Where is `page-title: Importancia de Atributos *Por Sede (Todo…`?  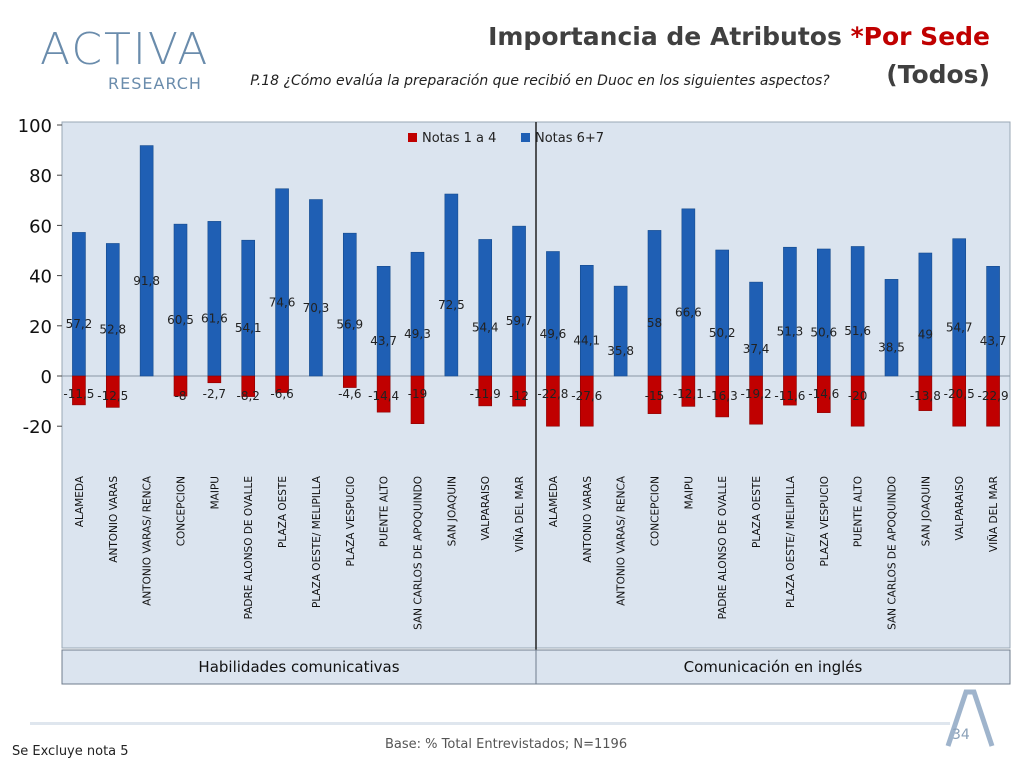 page-title: Importancia de Atributos *Por Sede (Todo… is located at coordinates (739, 56).